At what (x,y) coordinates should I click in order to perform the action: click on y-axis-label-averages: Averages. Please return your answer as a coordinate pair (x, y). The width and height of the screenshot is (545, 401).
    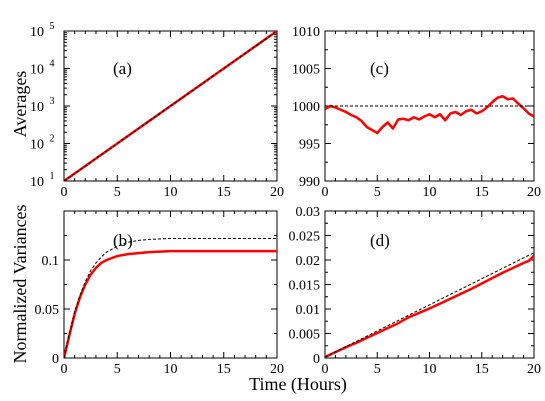
    Looking at the image, I should click on (20, 104).